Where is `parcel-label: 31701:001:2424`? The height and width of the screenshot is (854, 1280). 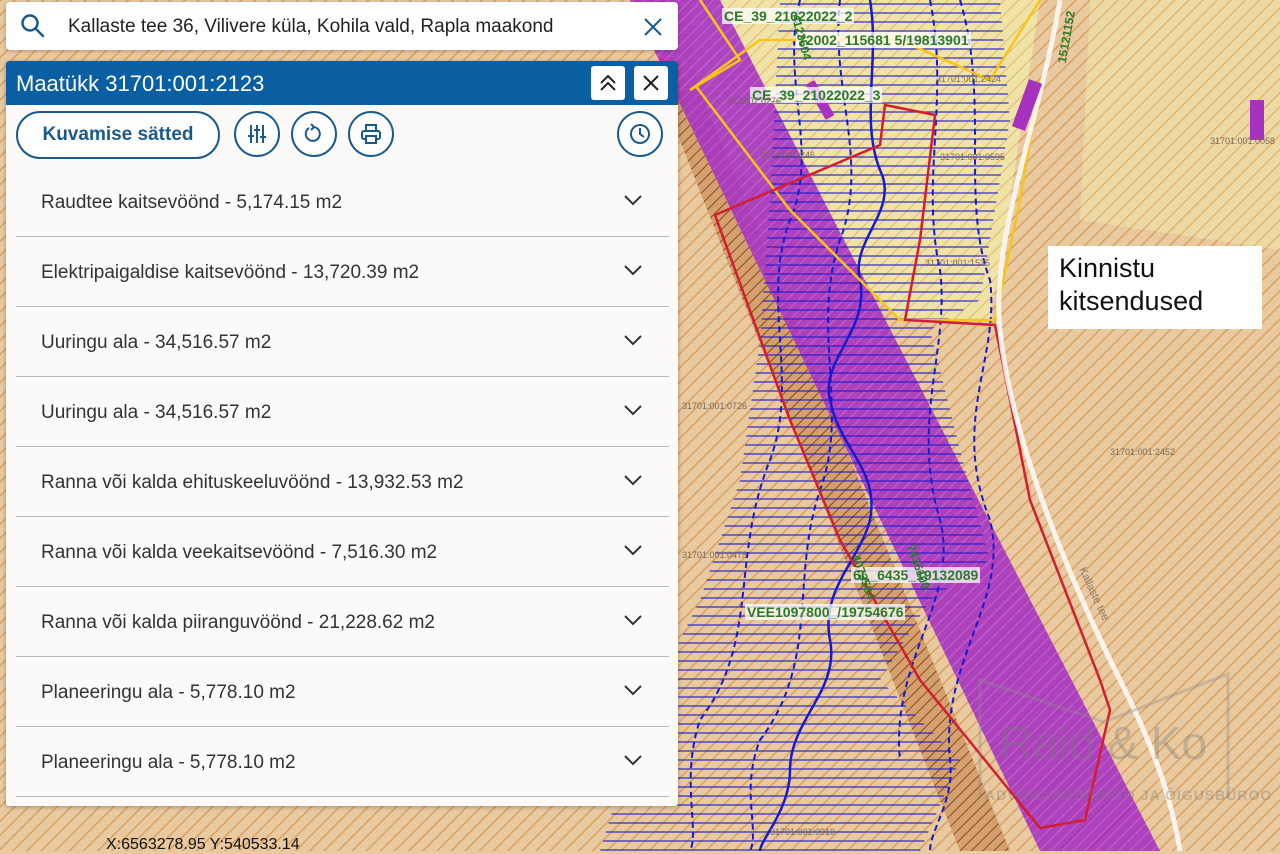 parcel-label: 31701:001:2424 is located at coordinates (969, 79).